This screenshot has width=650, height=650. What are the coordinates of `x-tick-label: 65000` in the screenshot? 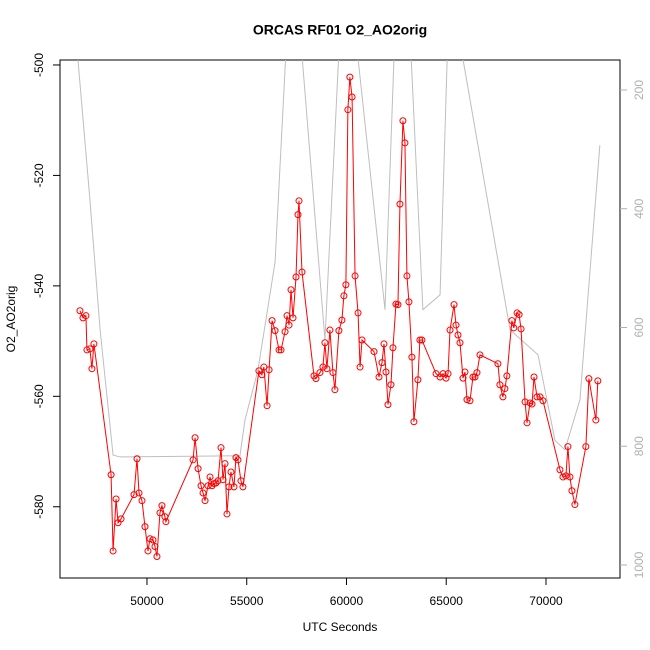 It's located at (447, 601).